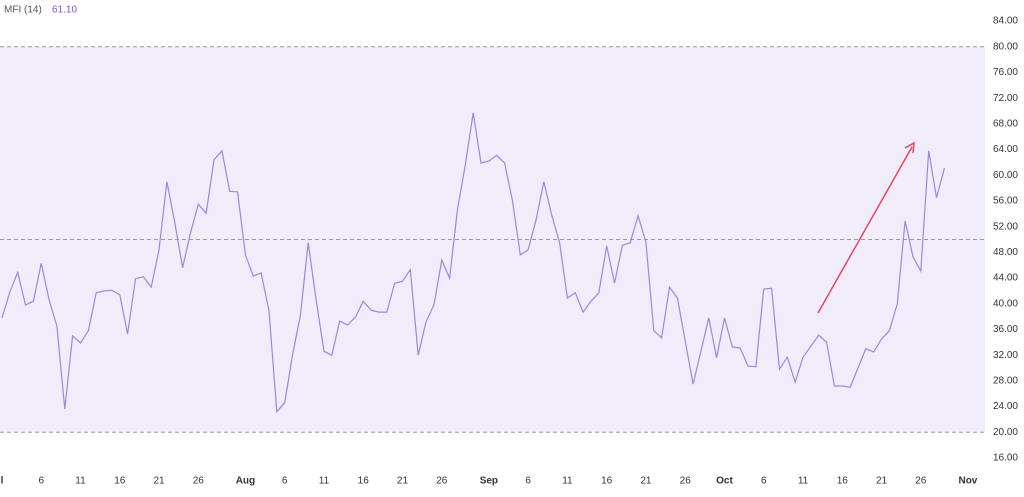  I want to click on y-tick-label: 60.00, so click(1005, 175).